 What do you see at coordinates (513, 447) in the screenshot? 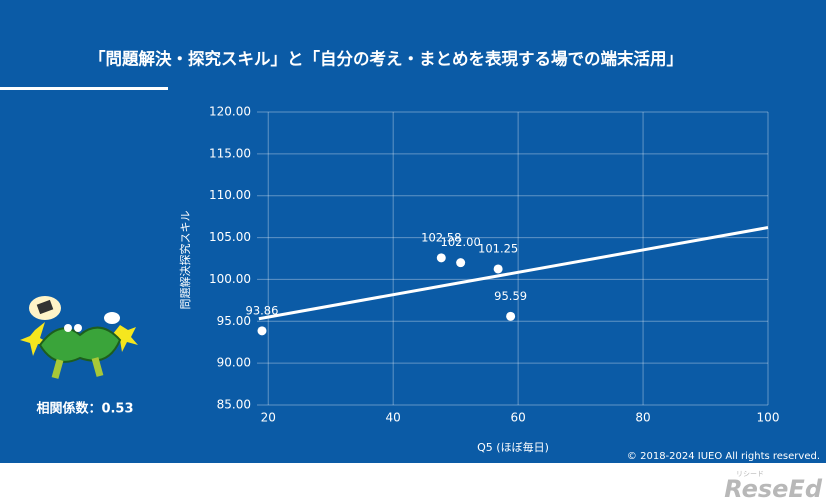
I see `x-axis-label: Q5 (ほぼ毎日)` at bounding box center [513, 447].